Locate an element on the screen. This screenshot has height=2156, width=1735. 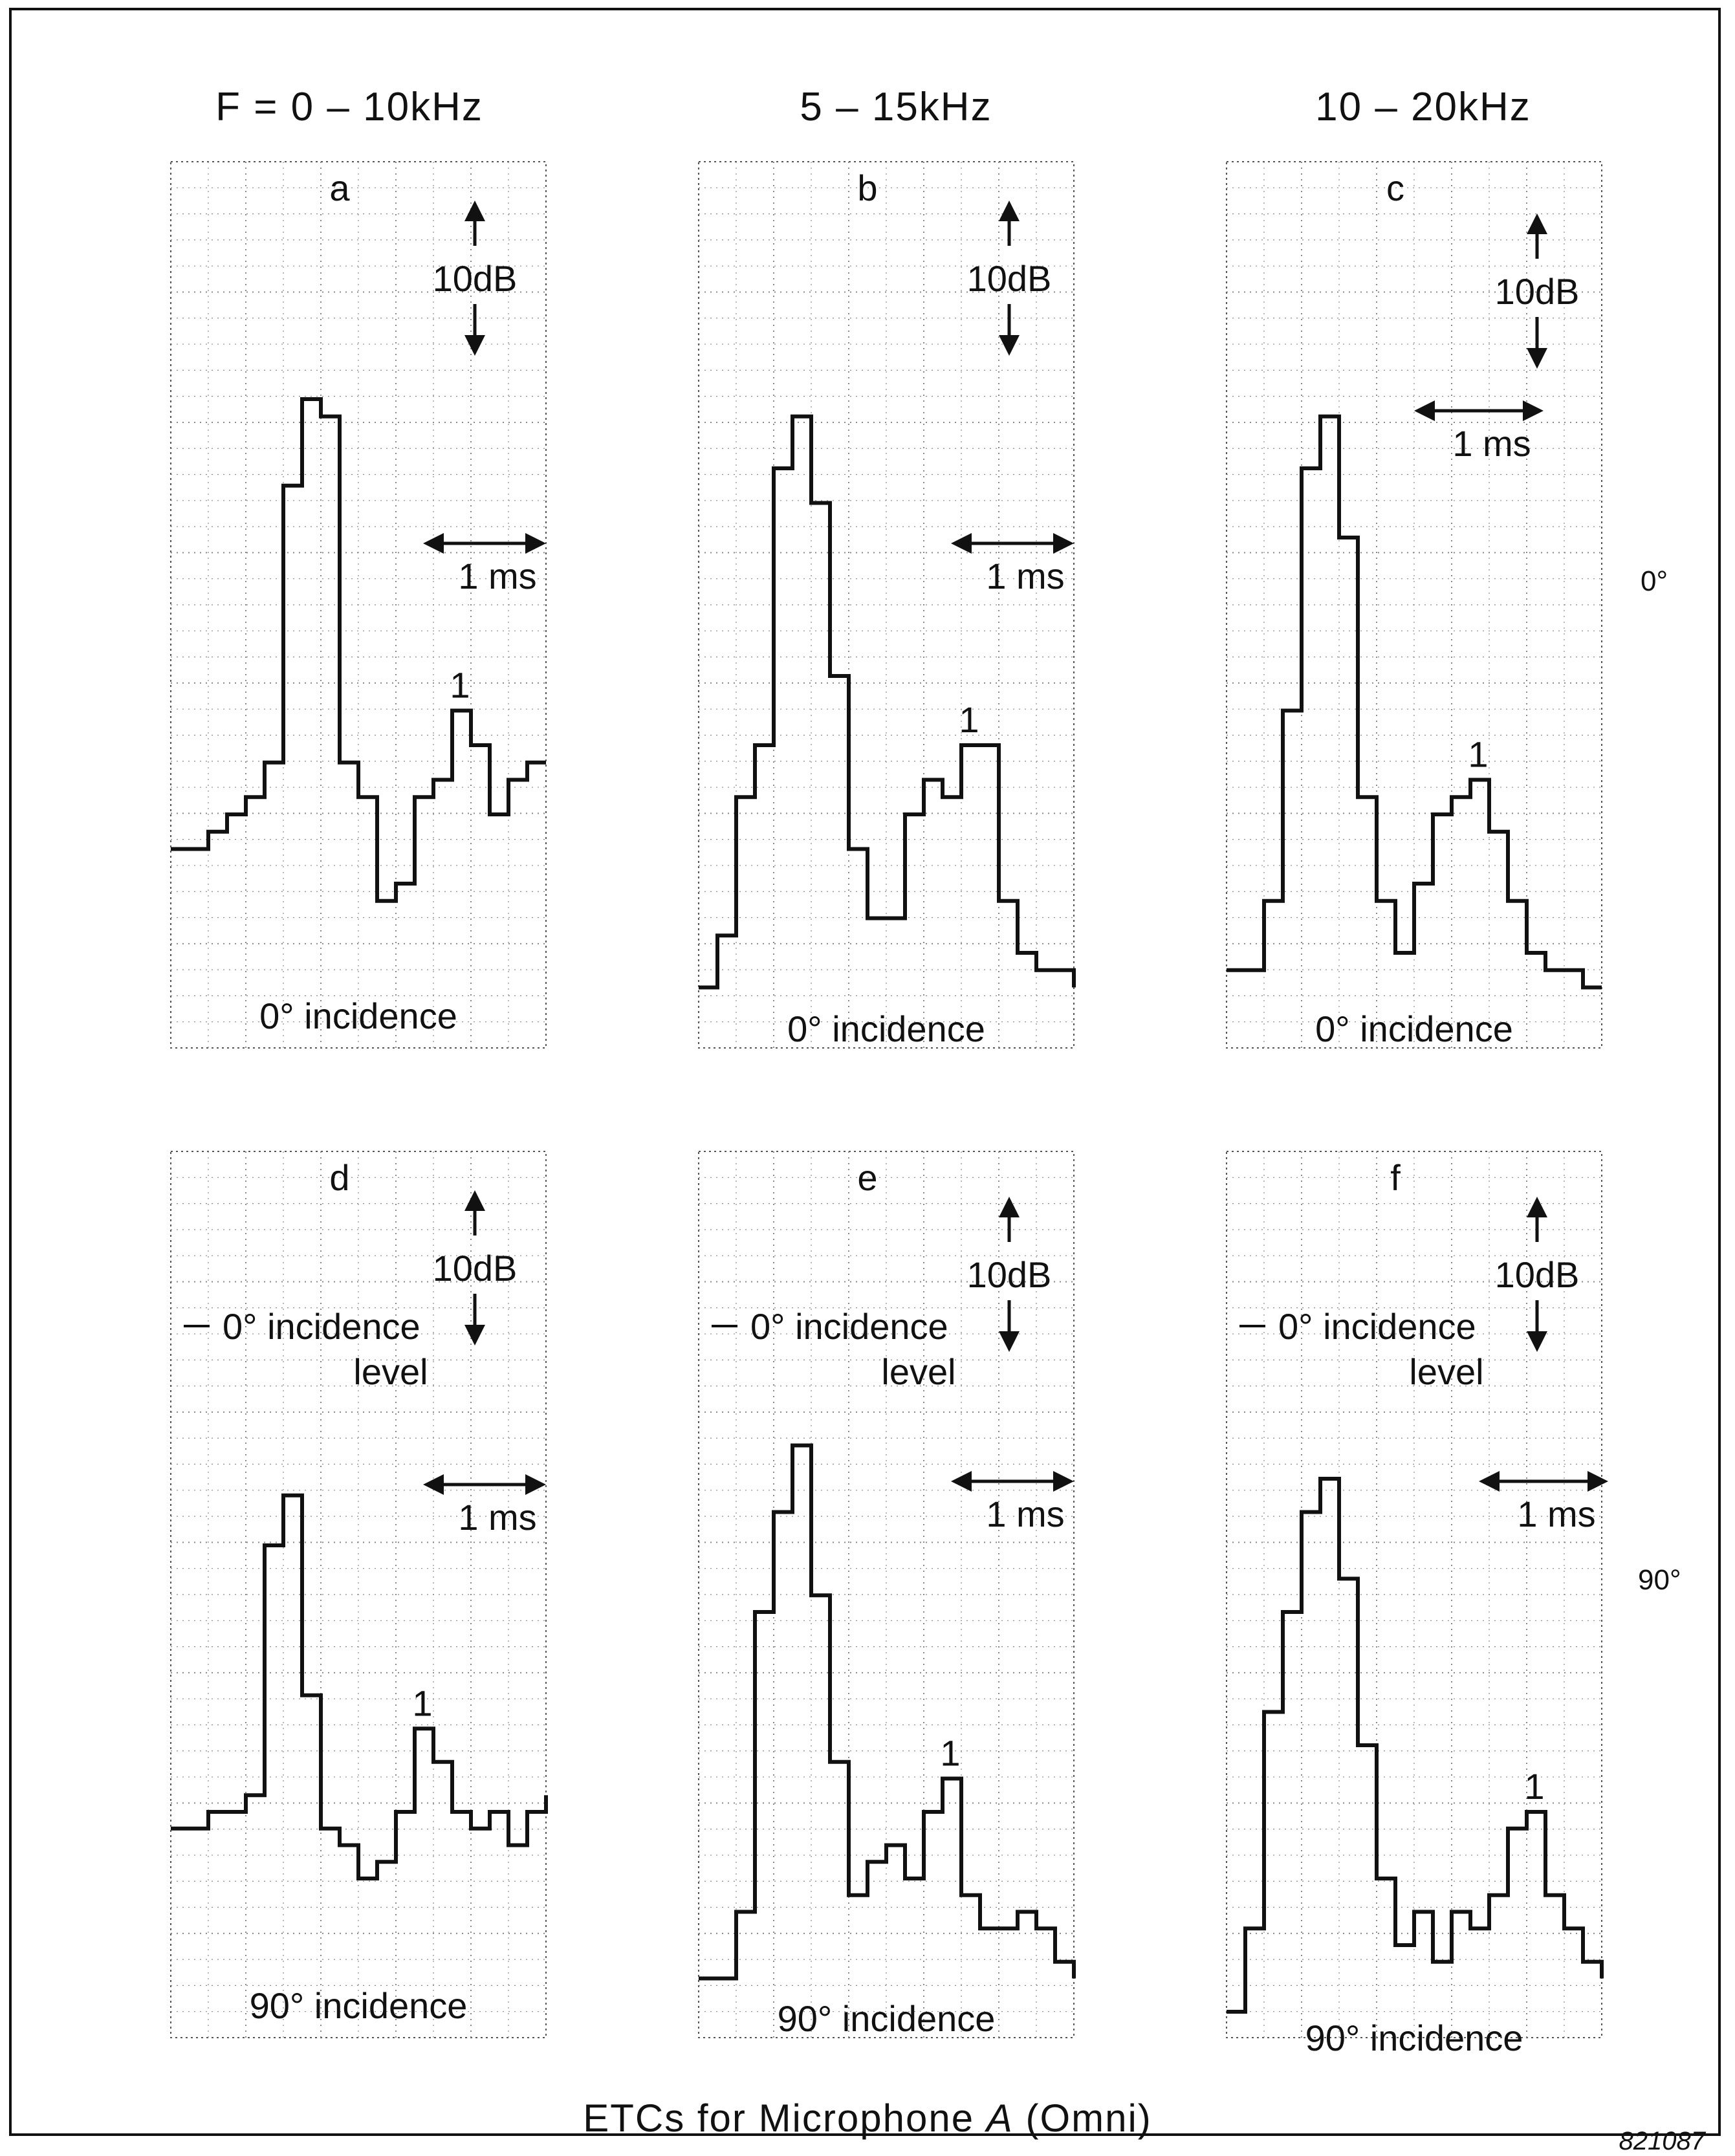
caption-italic: A is located at coordinates (1001, 2118).